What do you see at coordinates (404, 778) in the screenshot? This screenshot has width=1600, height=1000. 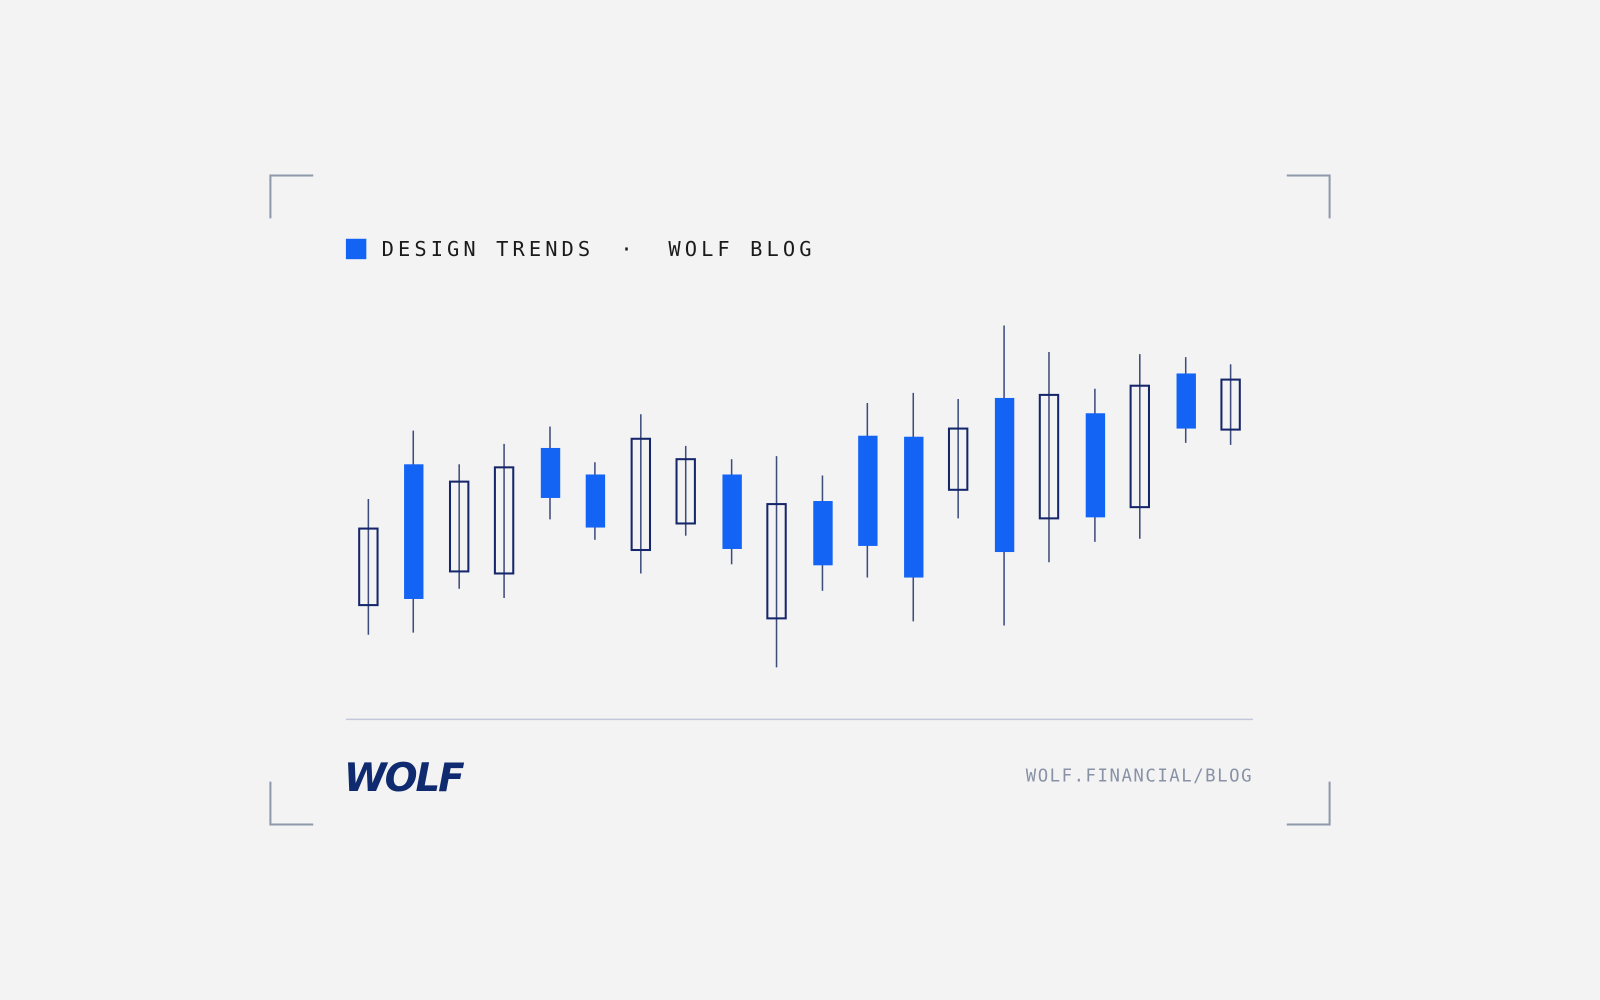 I see `logo: WOLF` at bounding box center [404, 778].